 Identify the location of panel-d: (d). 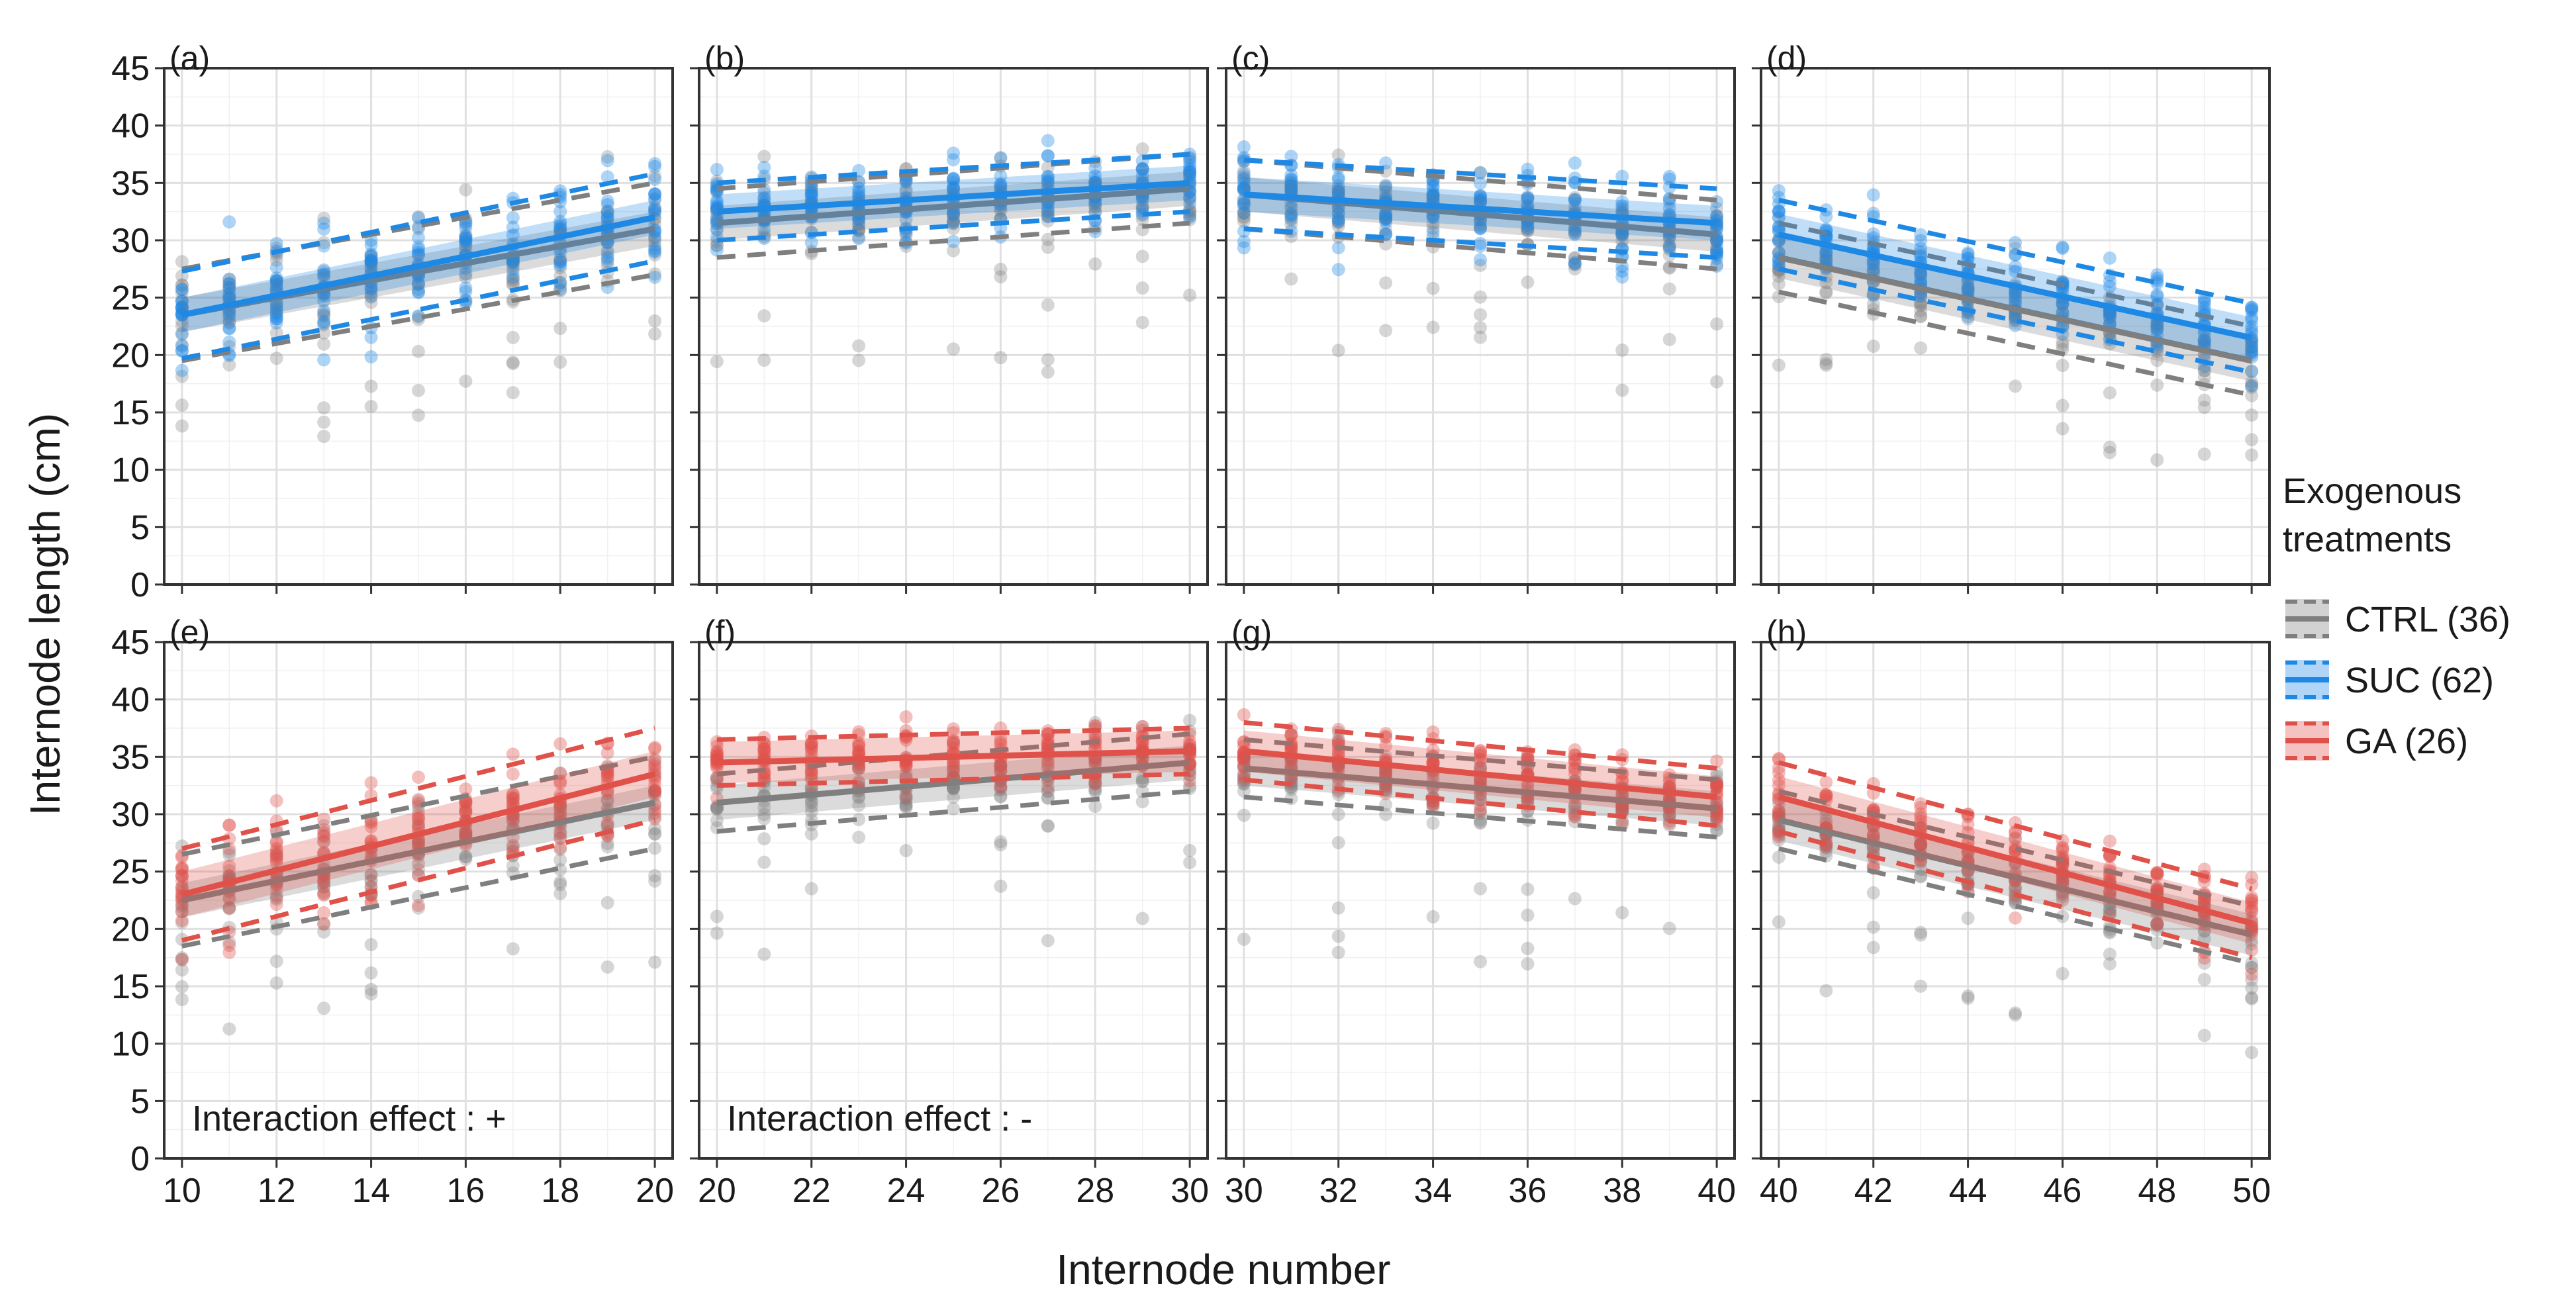
(2011, 317).